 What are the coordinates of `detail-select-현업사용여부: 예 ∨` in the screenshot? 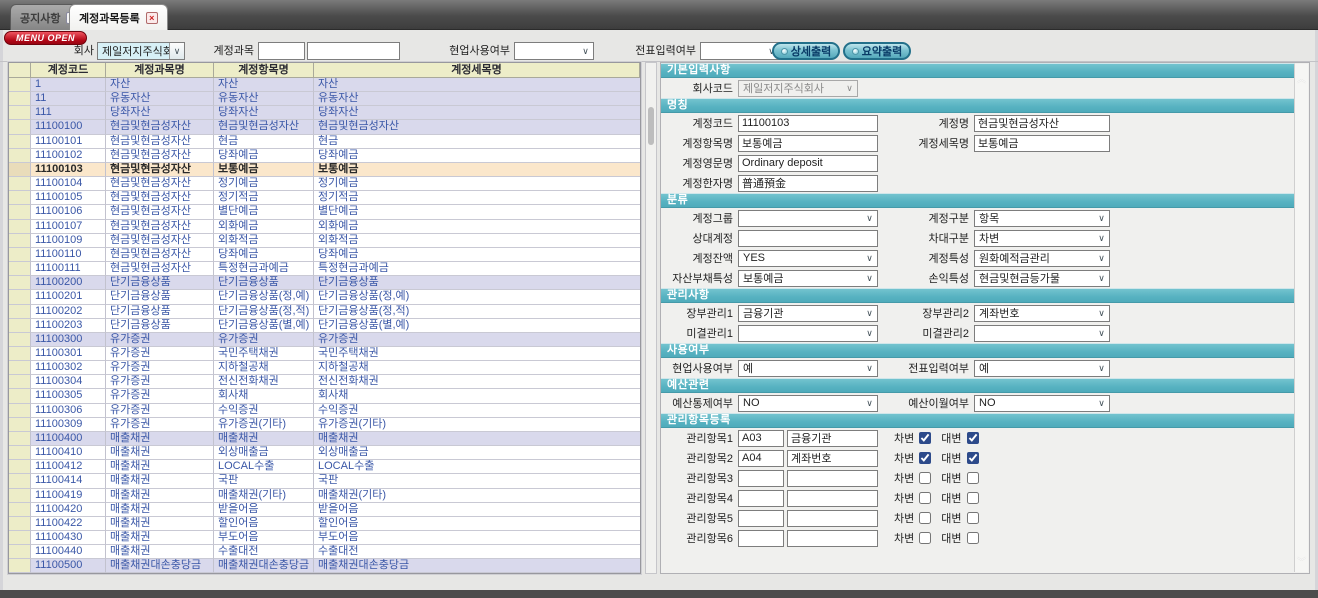 It's located at (808, 368).